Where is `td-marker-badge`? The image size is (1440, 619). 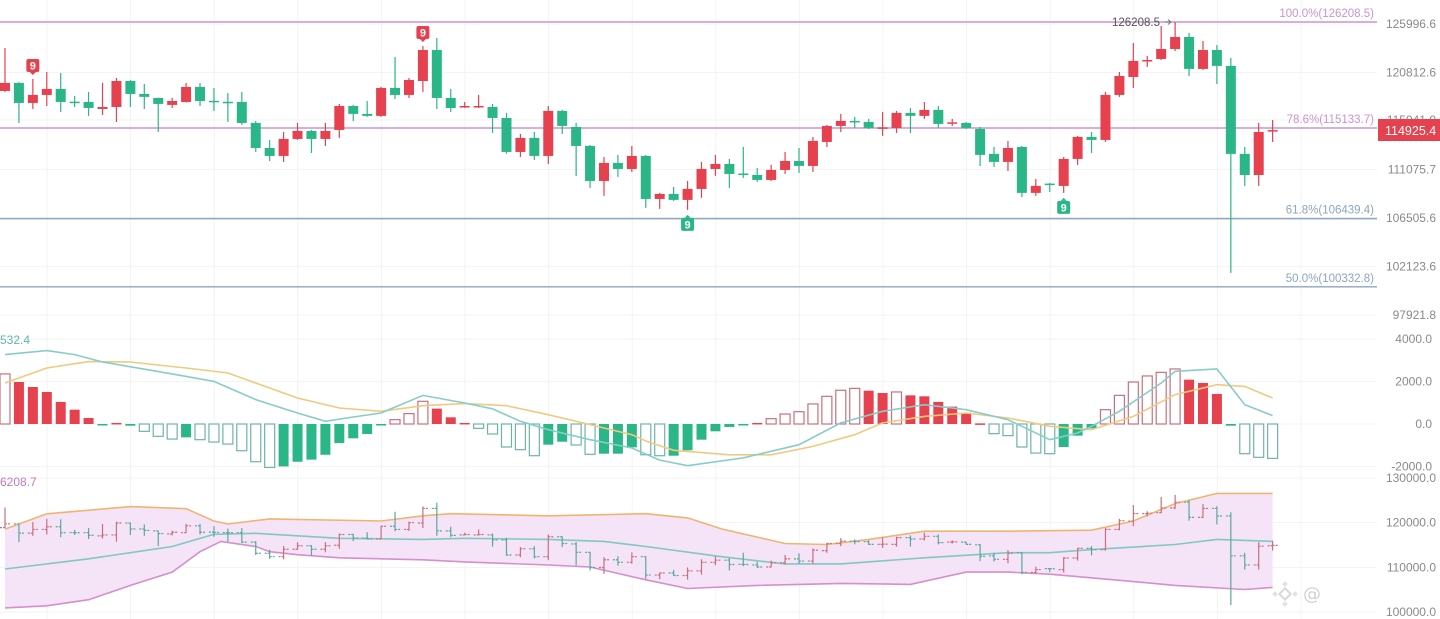
td-marker-badge is located at coordinates (688, 224).